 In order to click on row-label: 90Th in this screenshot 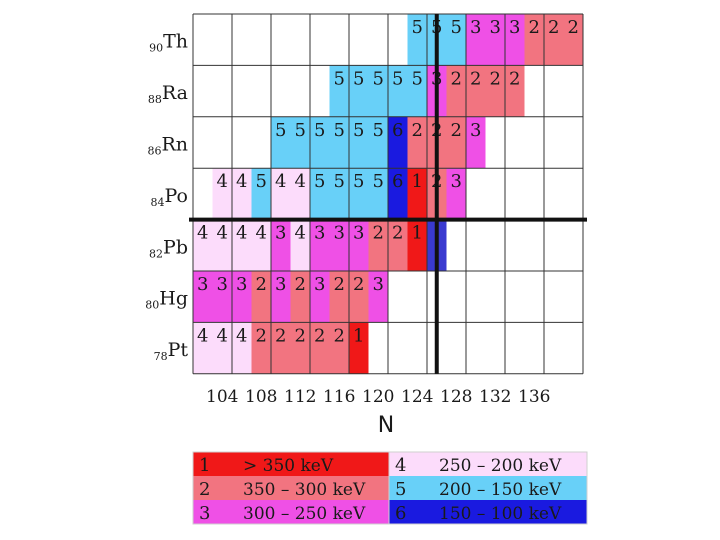, I will do `click(168, 43)`.